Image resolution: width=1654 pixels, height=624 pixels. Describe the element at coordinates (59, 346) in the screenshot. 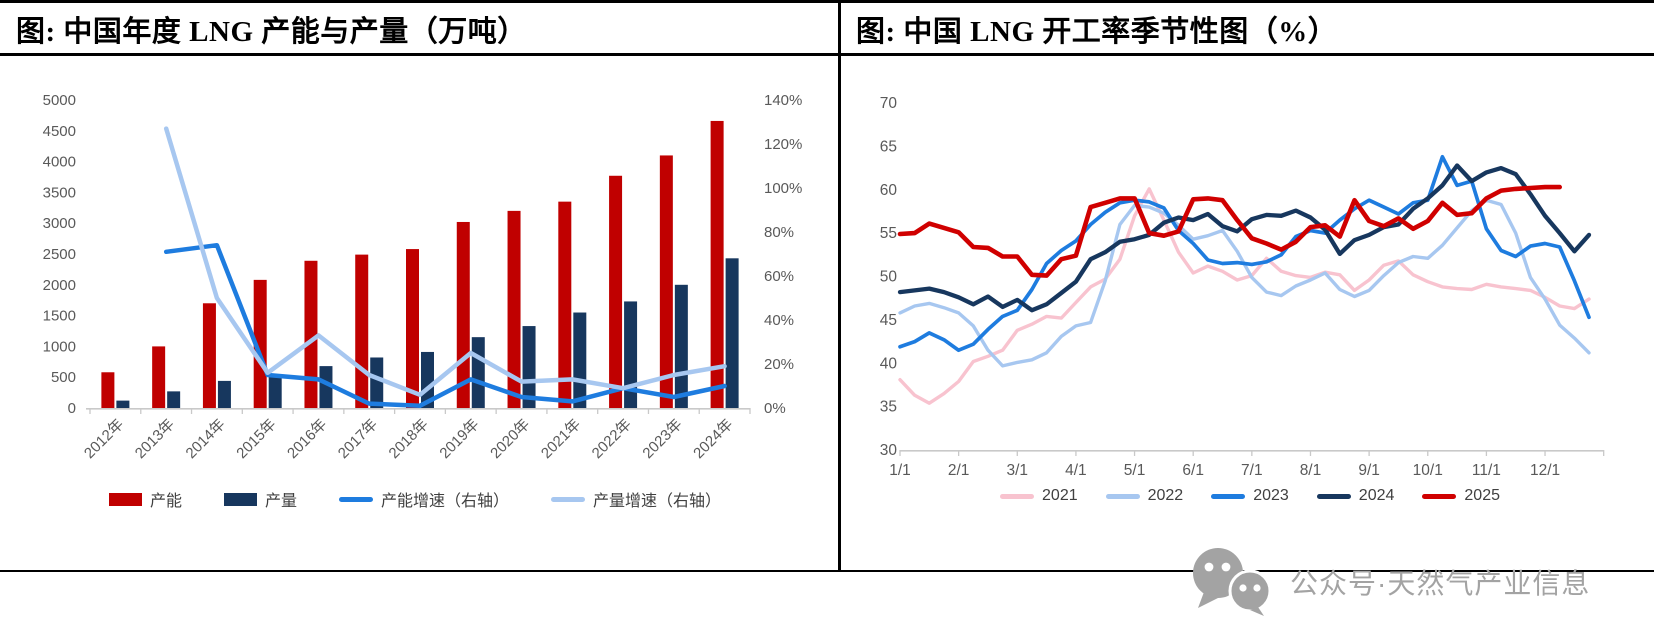

I see `svg-text: 1000` at that location.